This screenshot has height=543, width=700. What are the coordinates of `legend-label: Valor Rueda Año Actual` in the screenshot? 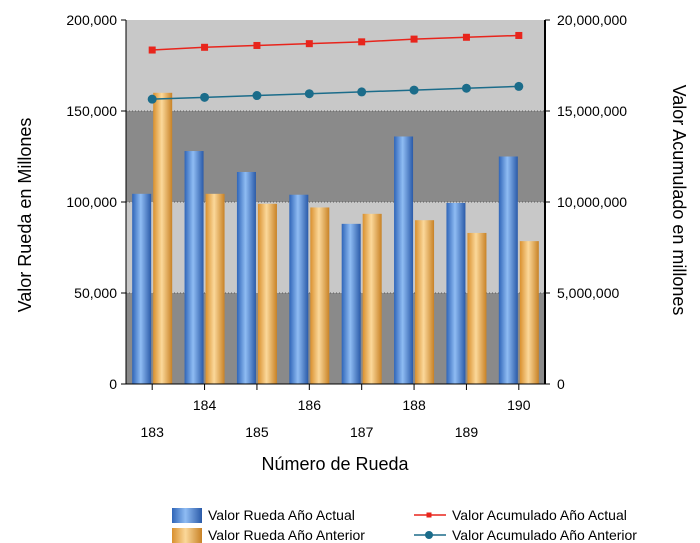 It's located at (281, 515).